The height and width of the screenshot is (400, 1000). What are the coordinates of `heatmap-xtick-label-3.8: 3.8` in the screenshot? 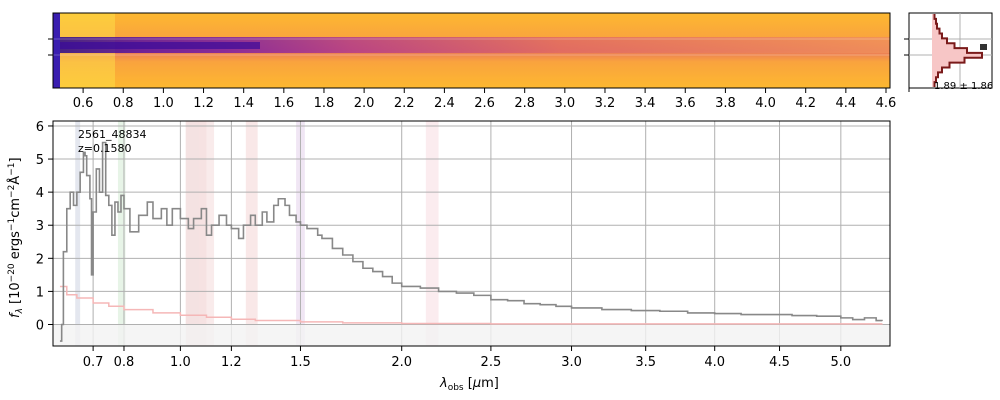 It's located at (725, 103).